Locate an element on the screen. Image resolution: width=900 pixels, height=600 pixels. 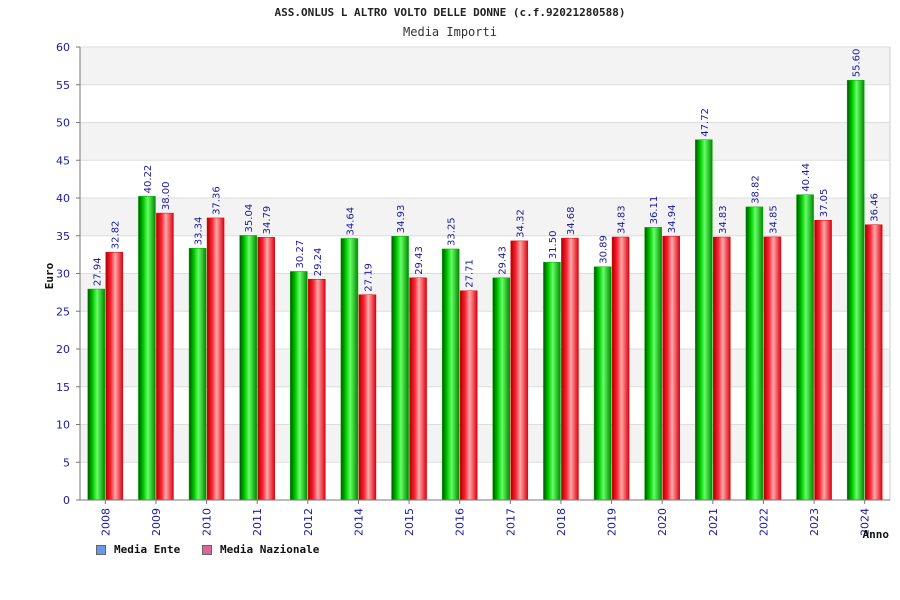
data-label: 34.79 is located at coordinates (267, 220).